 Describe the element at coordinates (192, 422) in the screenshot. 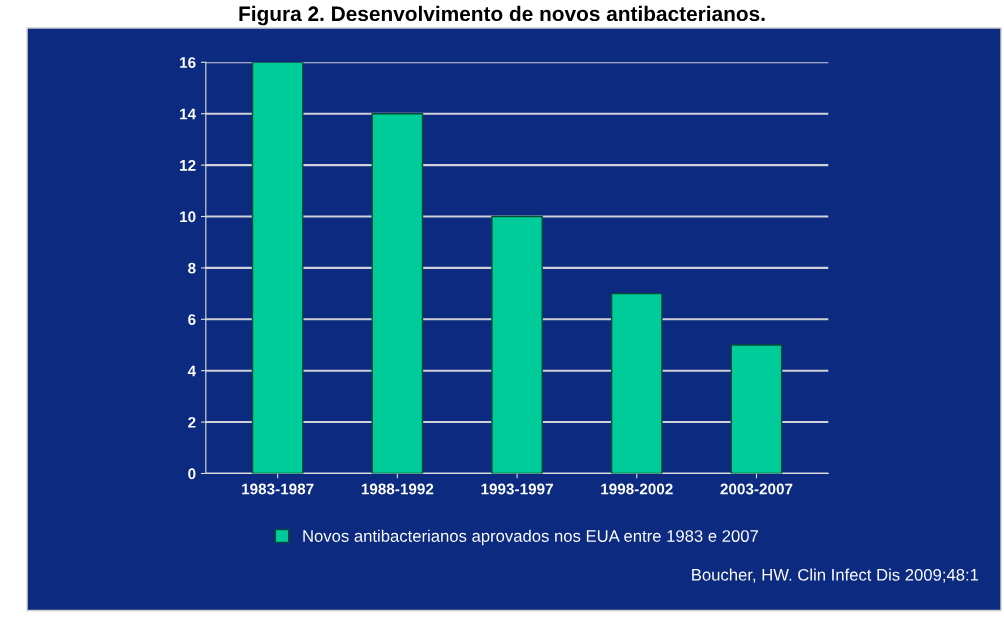

I see `y-tick-label: 2` at that location.